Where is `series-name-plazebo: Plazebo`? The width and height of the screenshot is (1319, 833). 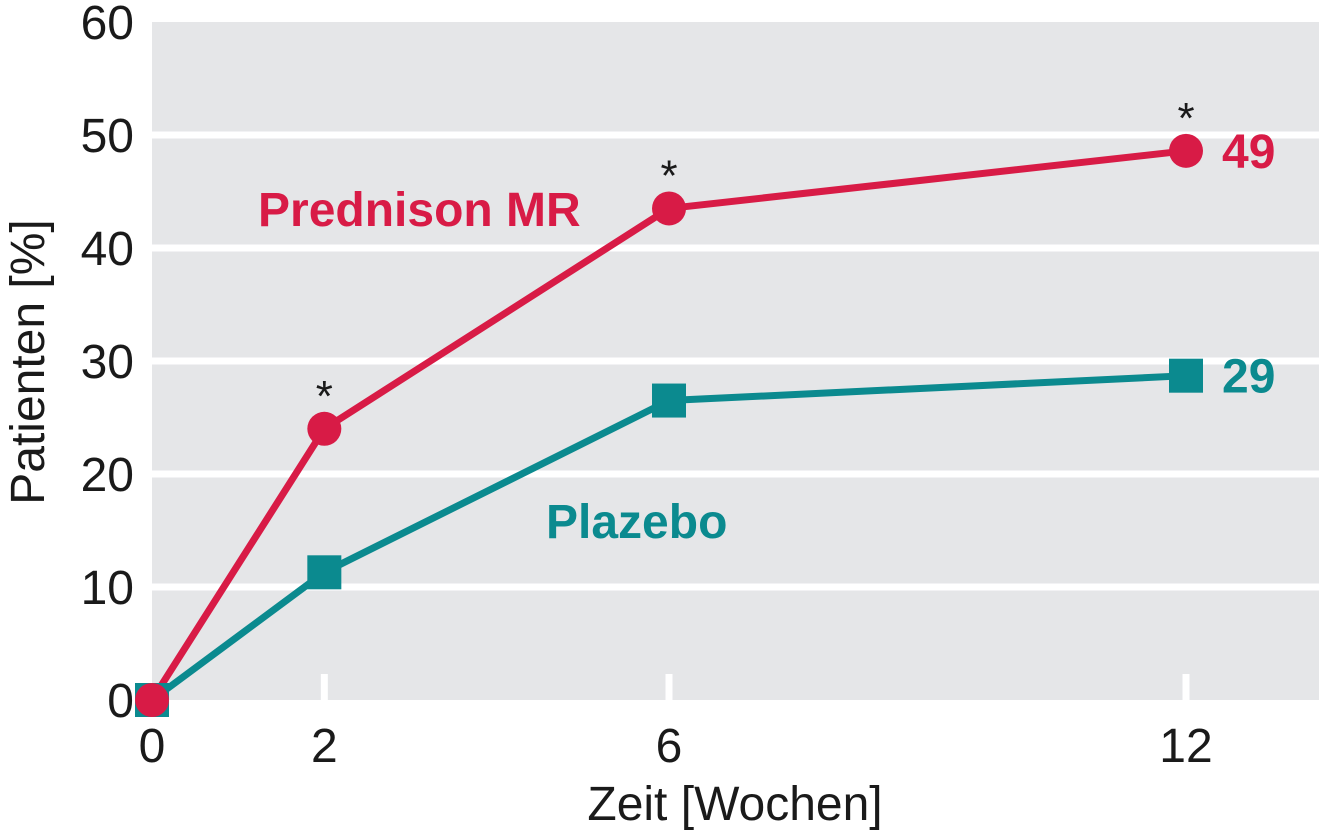
series-name-plazebo: Plazebo is located at coordinates (636, 522).